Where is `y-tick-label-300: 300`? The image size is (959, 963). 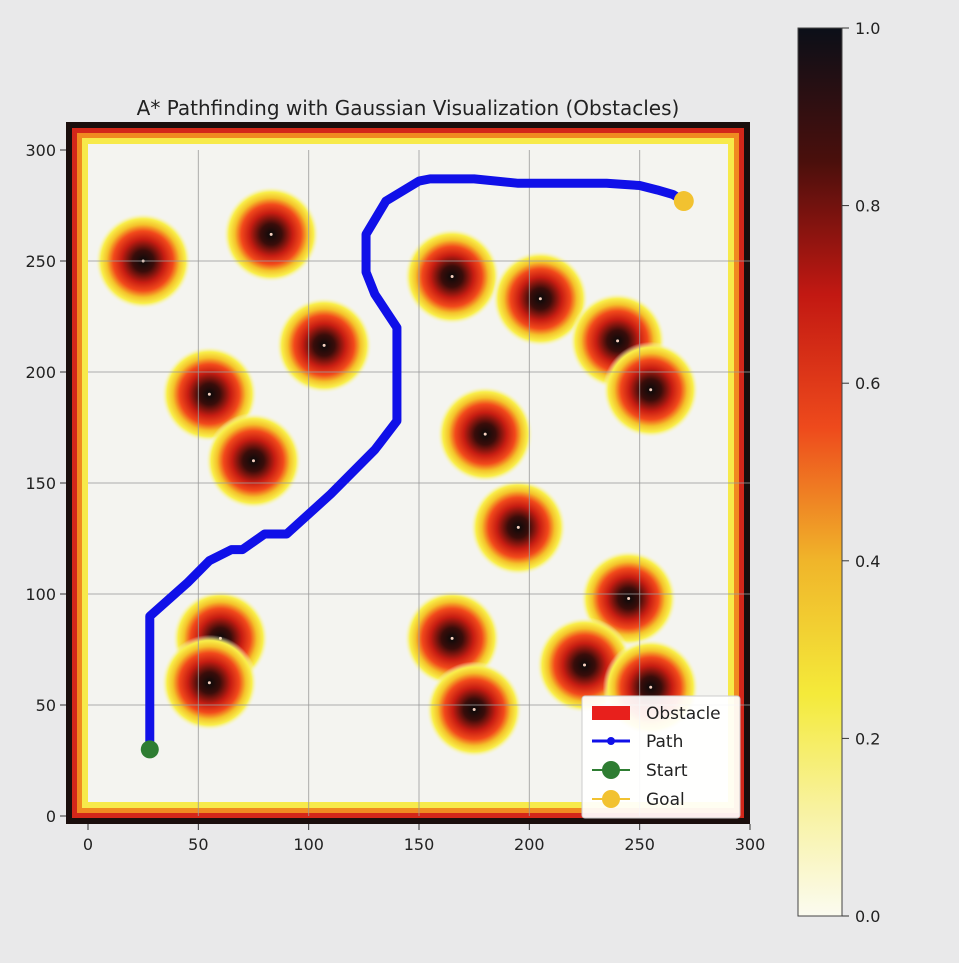
y-tick-label-300: 300 is located at coordinates (40, 150).